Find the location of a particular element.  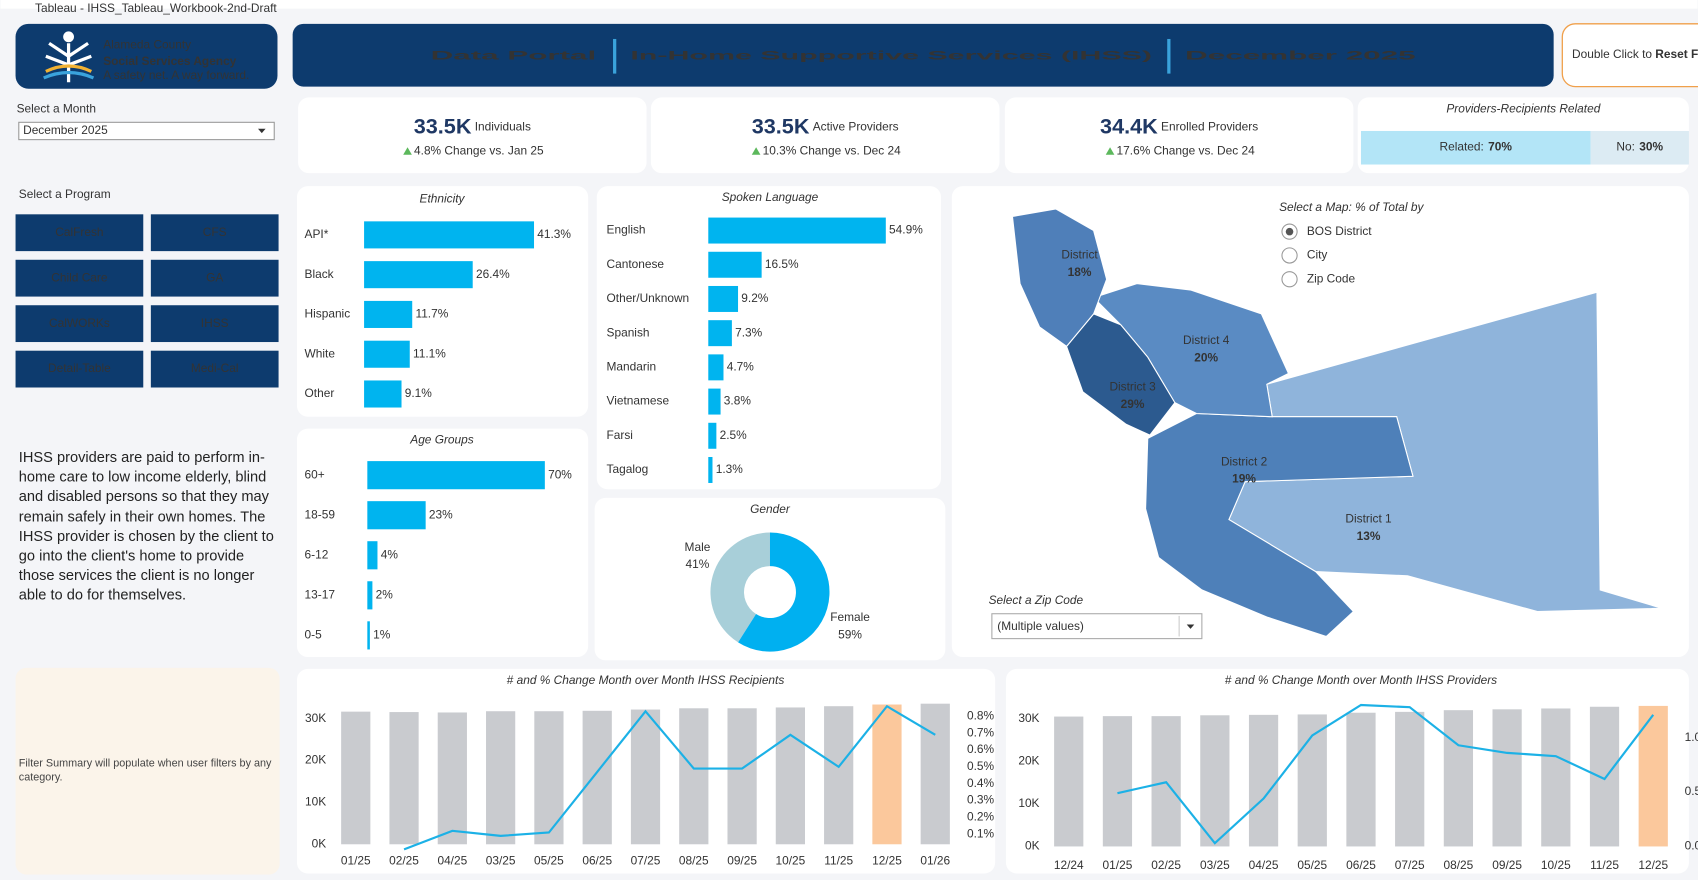

category-label: Other/Unknown is located at coordinates (648, 298).